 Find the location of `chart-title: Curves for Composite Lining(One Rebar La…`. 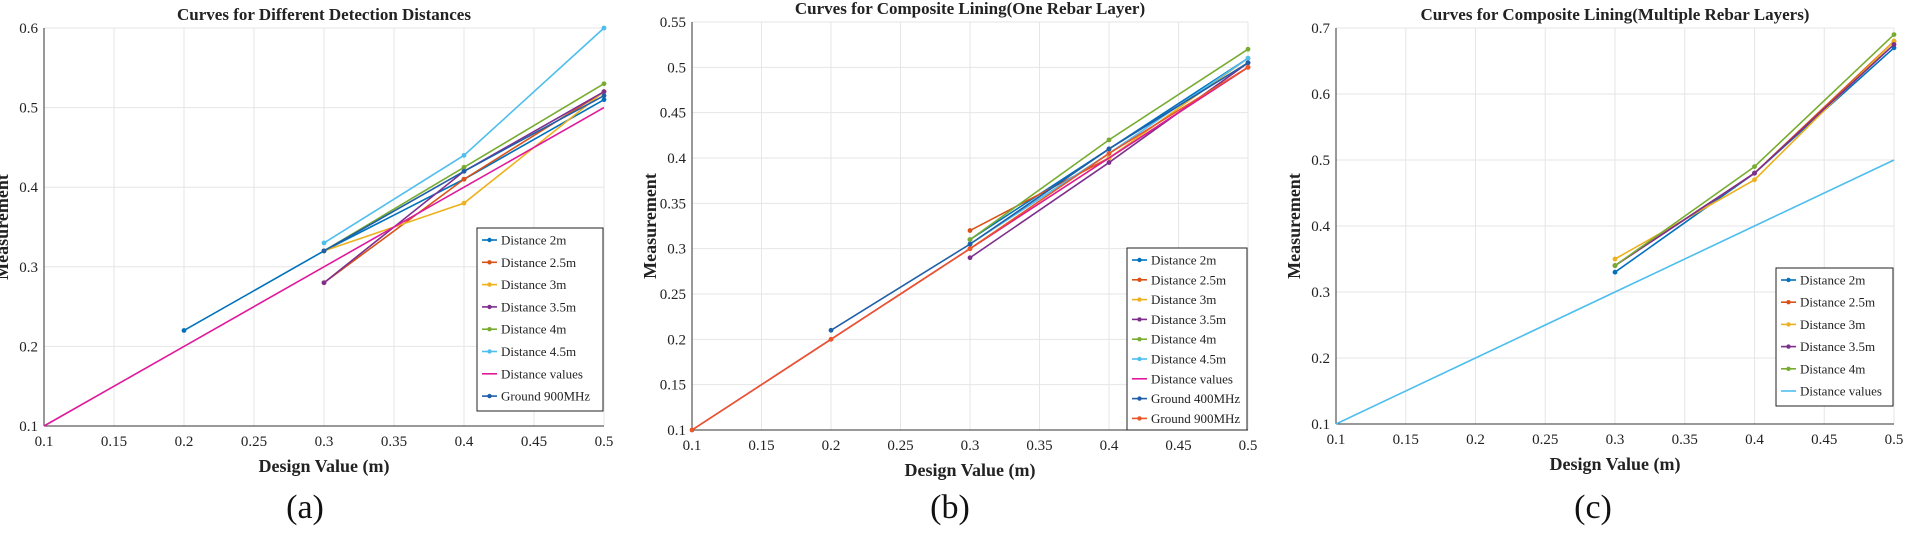

chart-title: Curves for Composite Lining(One Rebar La… is located at coordinates (970, 9).